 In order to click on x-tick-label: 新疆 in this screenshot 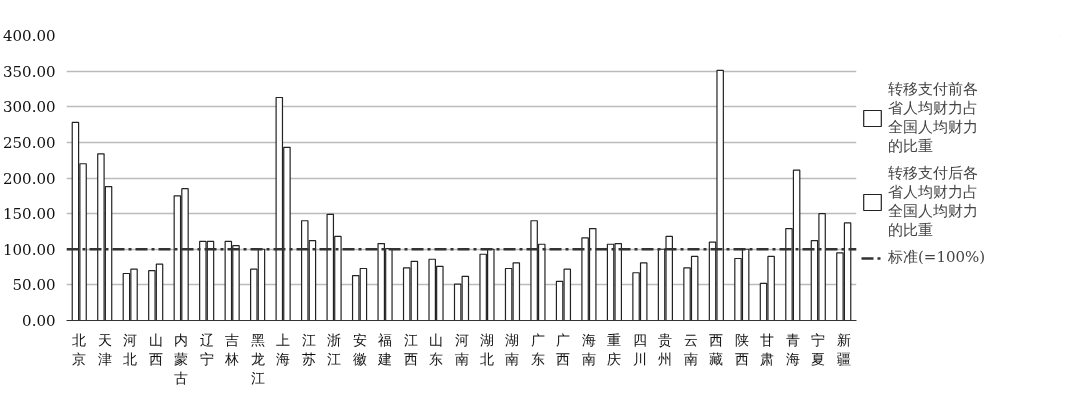, I will do `click(843, 349)`.